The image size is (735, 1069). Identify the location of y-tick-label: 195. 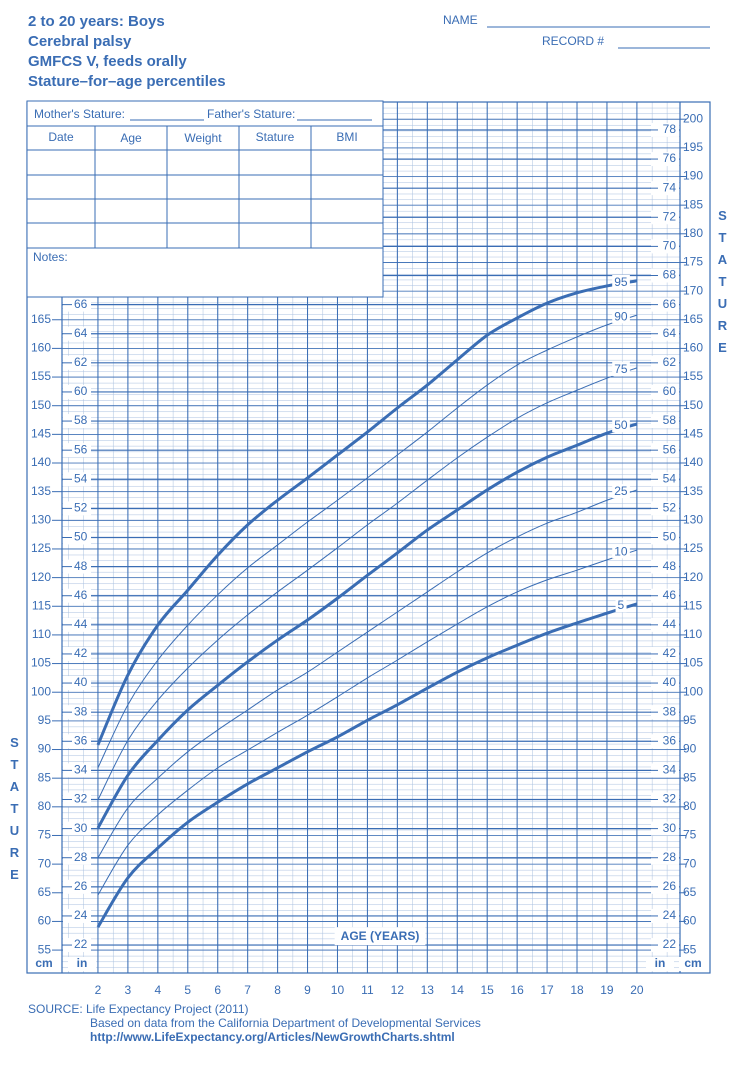
(693, 147).